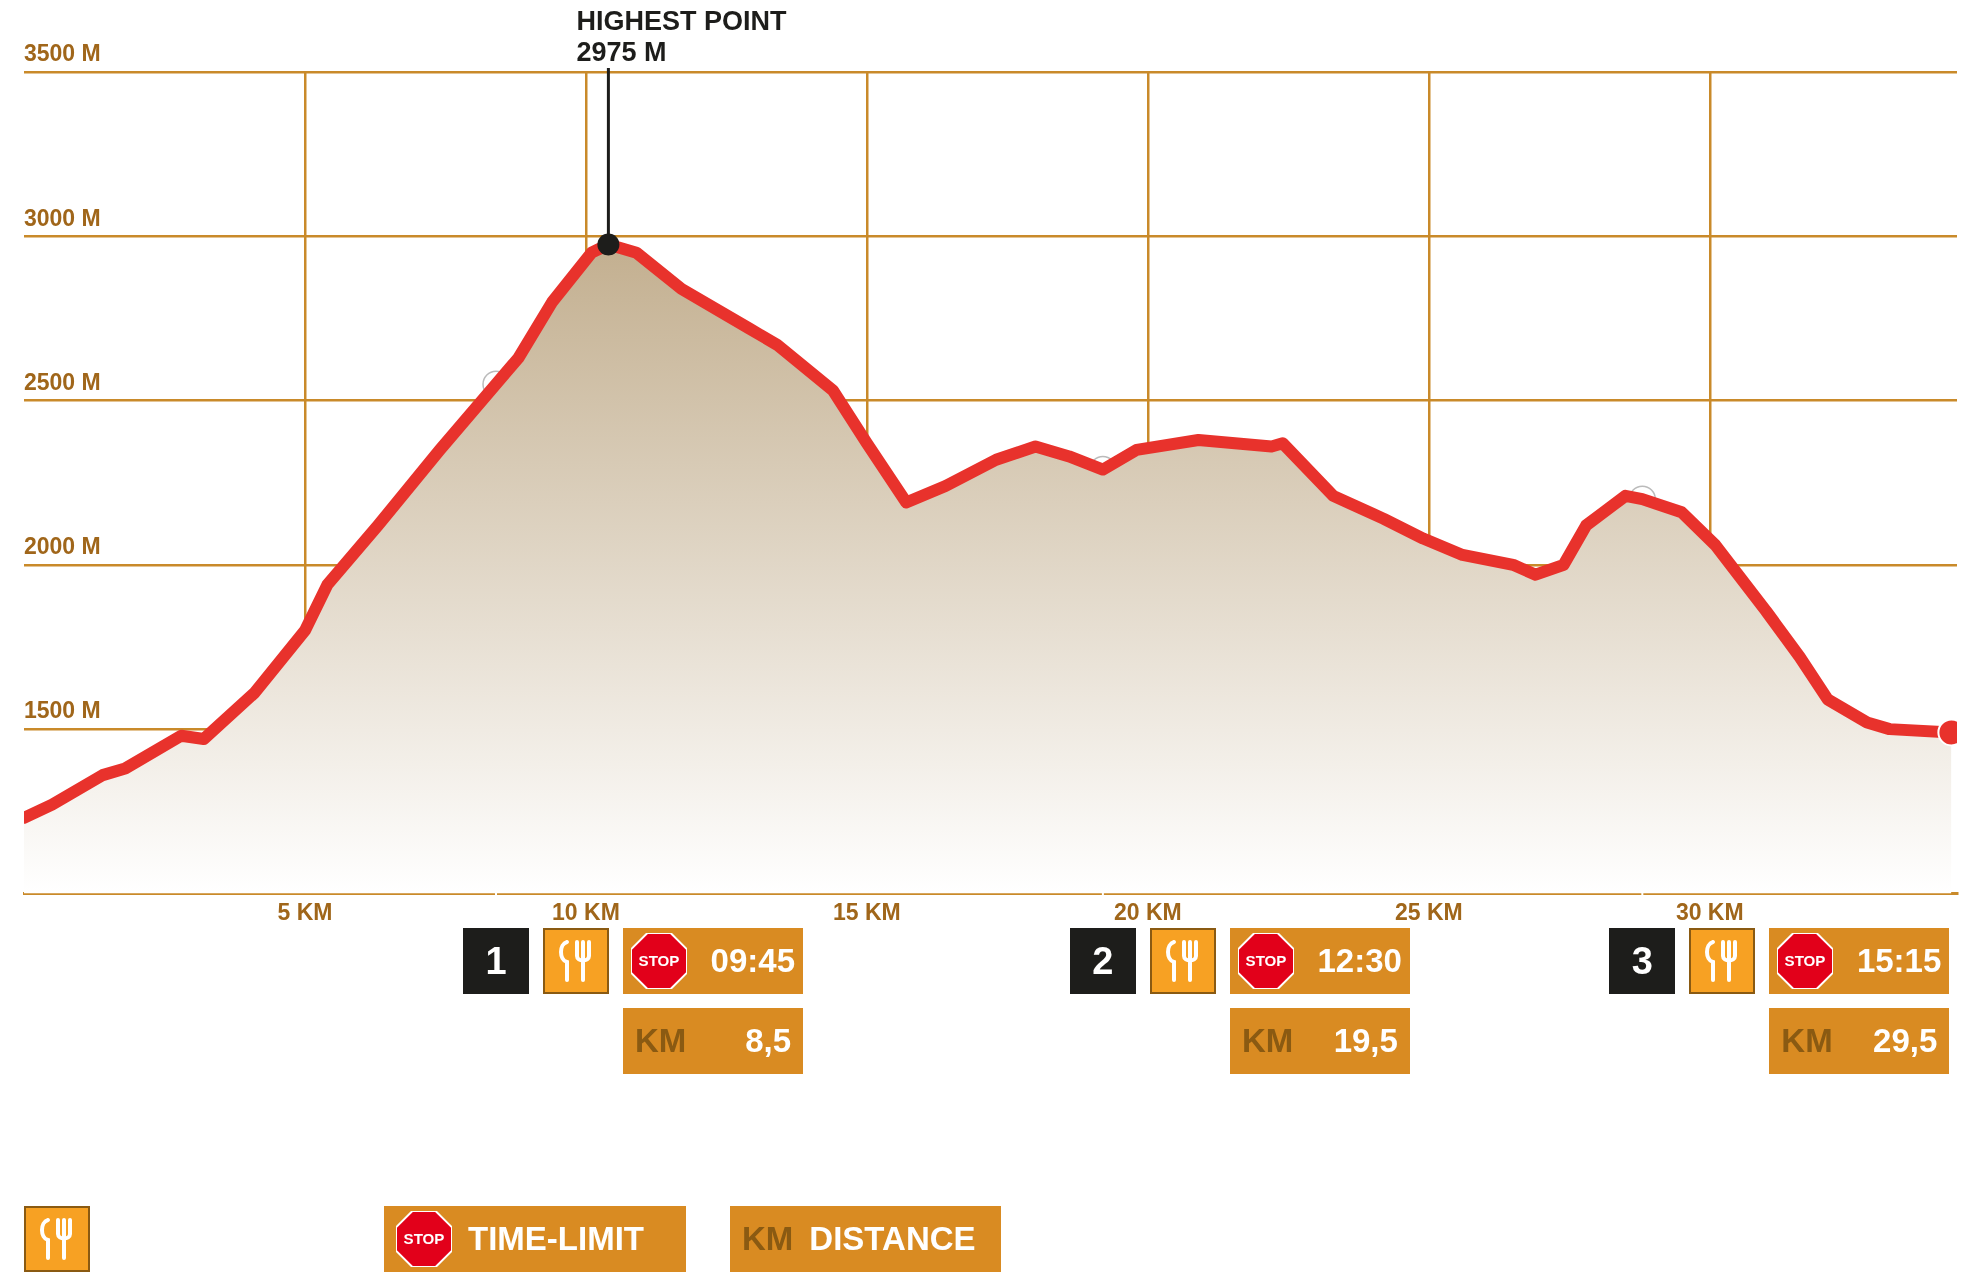 This screenshot has height=1275, width=1980. Describe the element at coordinates (621, 52) in the screenshot. I see `annotation: 2975 M` at that location.